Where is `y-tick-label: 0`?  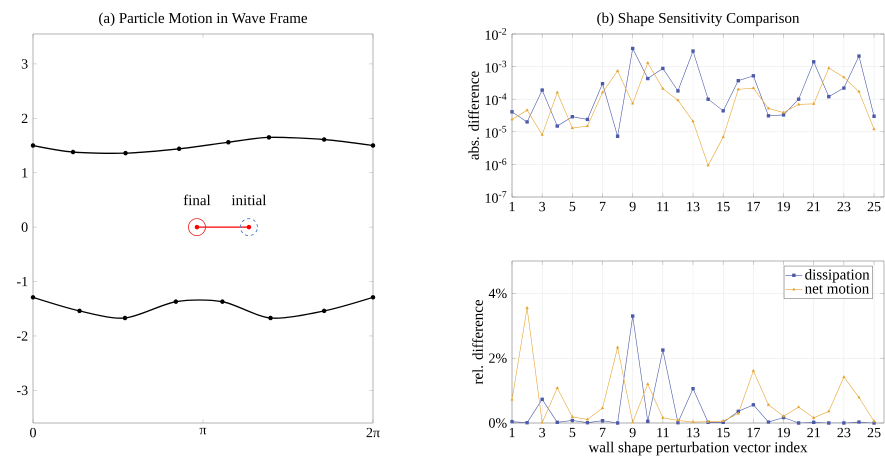 y-tick-label: 0 is located at coordinates (25, 227).